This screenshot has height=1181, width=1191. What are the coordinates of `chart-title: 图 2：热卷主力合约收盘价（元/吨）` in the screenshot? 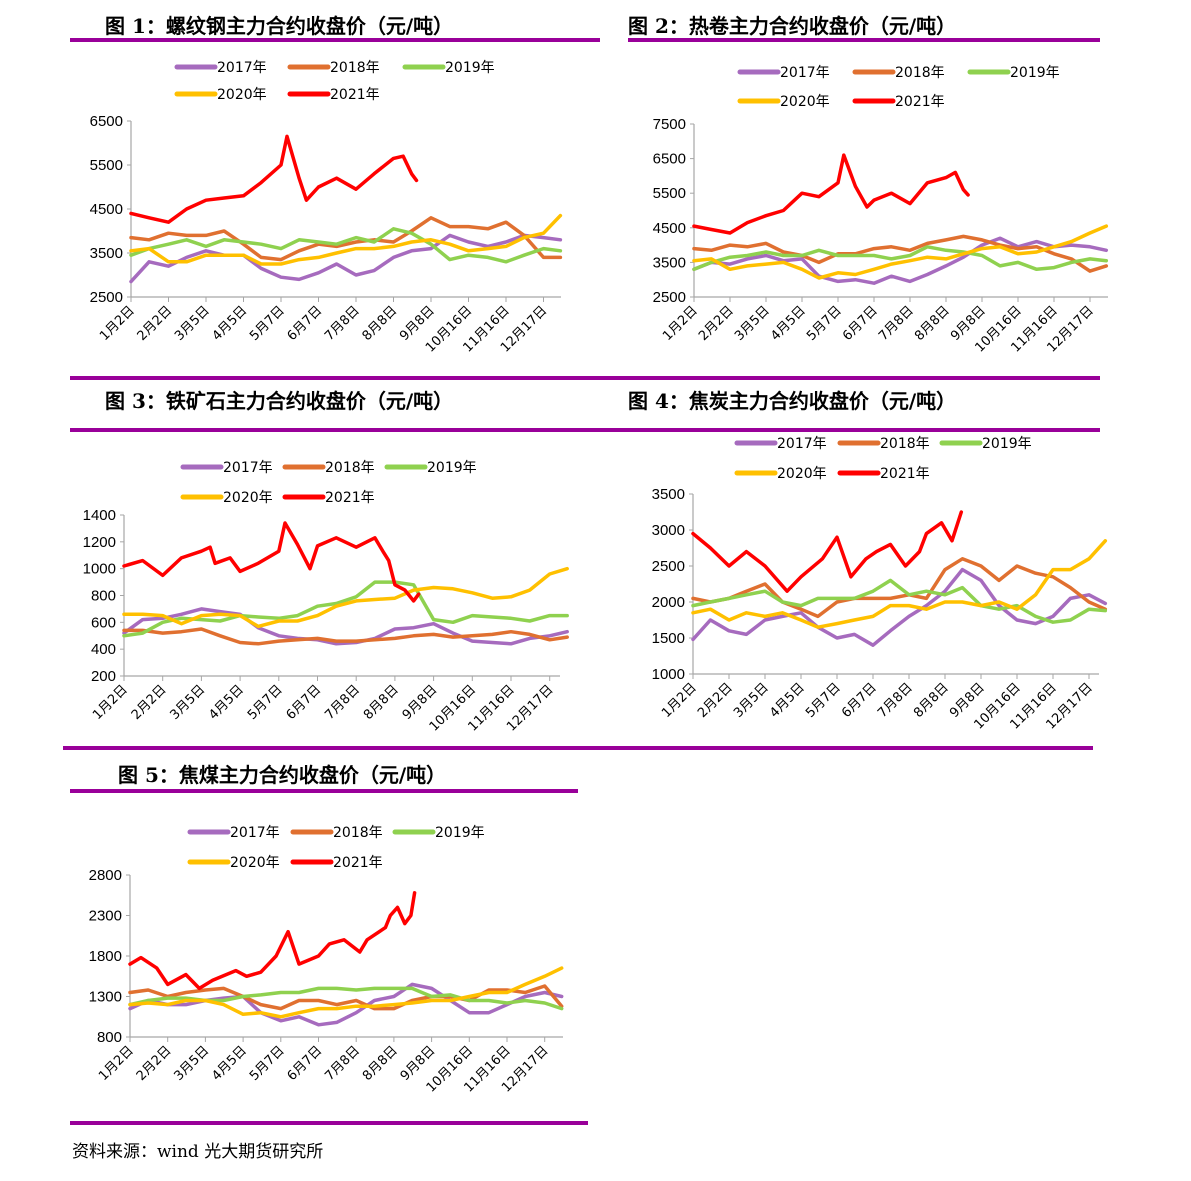 It's located at (792, 26).